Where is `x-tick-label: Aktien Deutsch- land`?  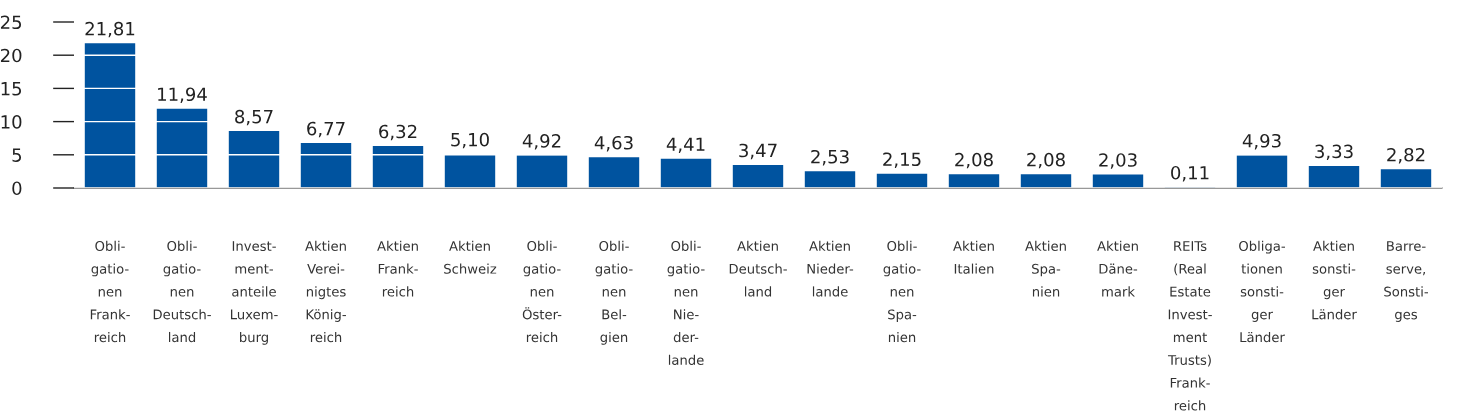
x-tick-label: Aktien Deutsch- land is located at coordinates (758, 268).